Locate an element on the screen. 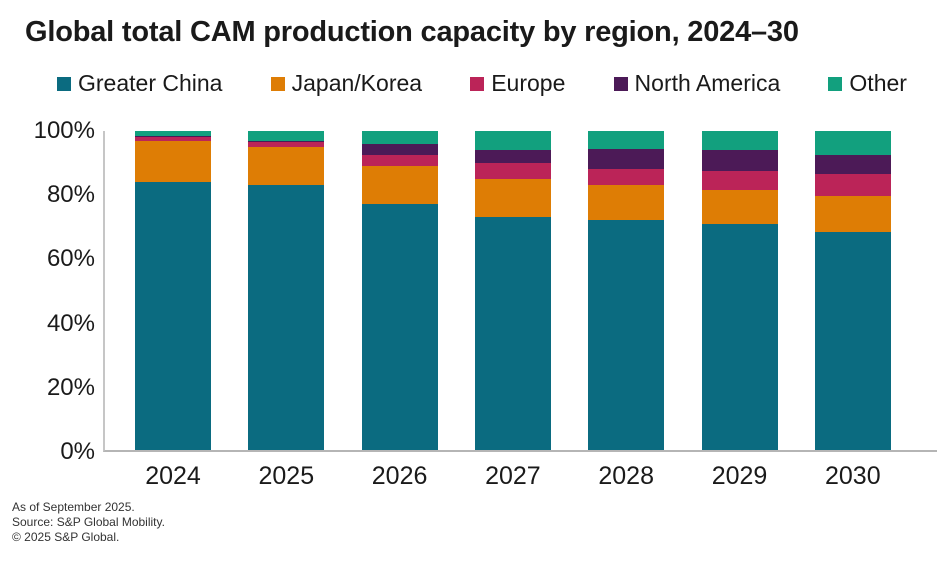 The height and width of the screenshot is (570, 945). y-tick-40: 40% is located at coordinates (70, 323).